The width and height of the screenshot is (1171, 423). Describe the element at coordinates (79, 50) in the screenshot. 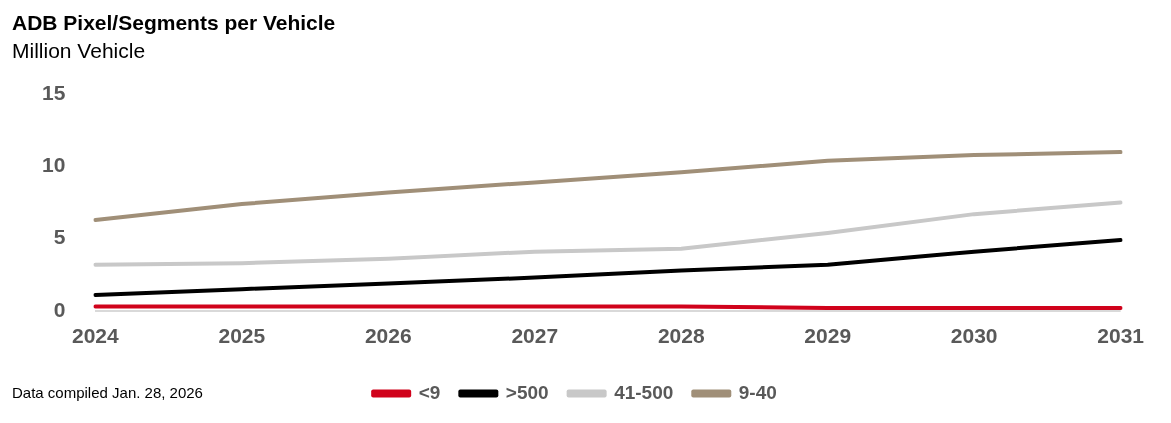

I see `chart-subtitle: Million Vehicle` at that location.